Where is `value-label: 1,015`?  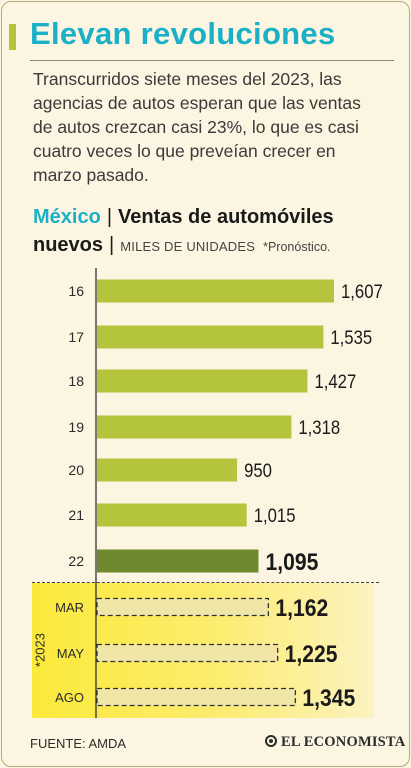 value-label: 1,015 is located at coordinates (275, 515).